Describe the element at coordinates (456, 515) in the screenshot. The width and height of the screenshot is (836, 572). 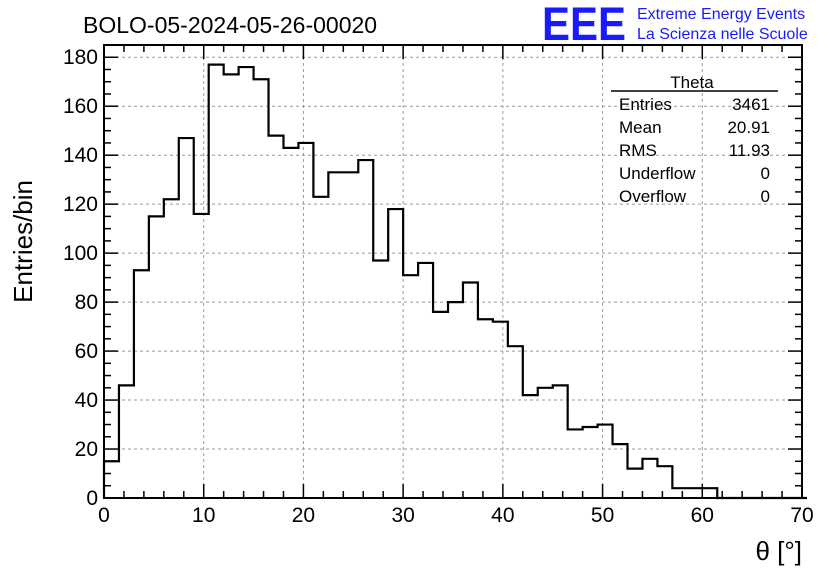
I see `x-tick-labels: 0 10 20 30 40 50 60 70` at that location.